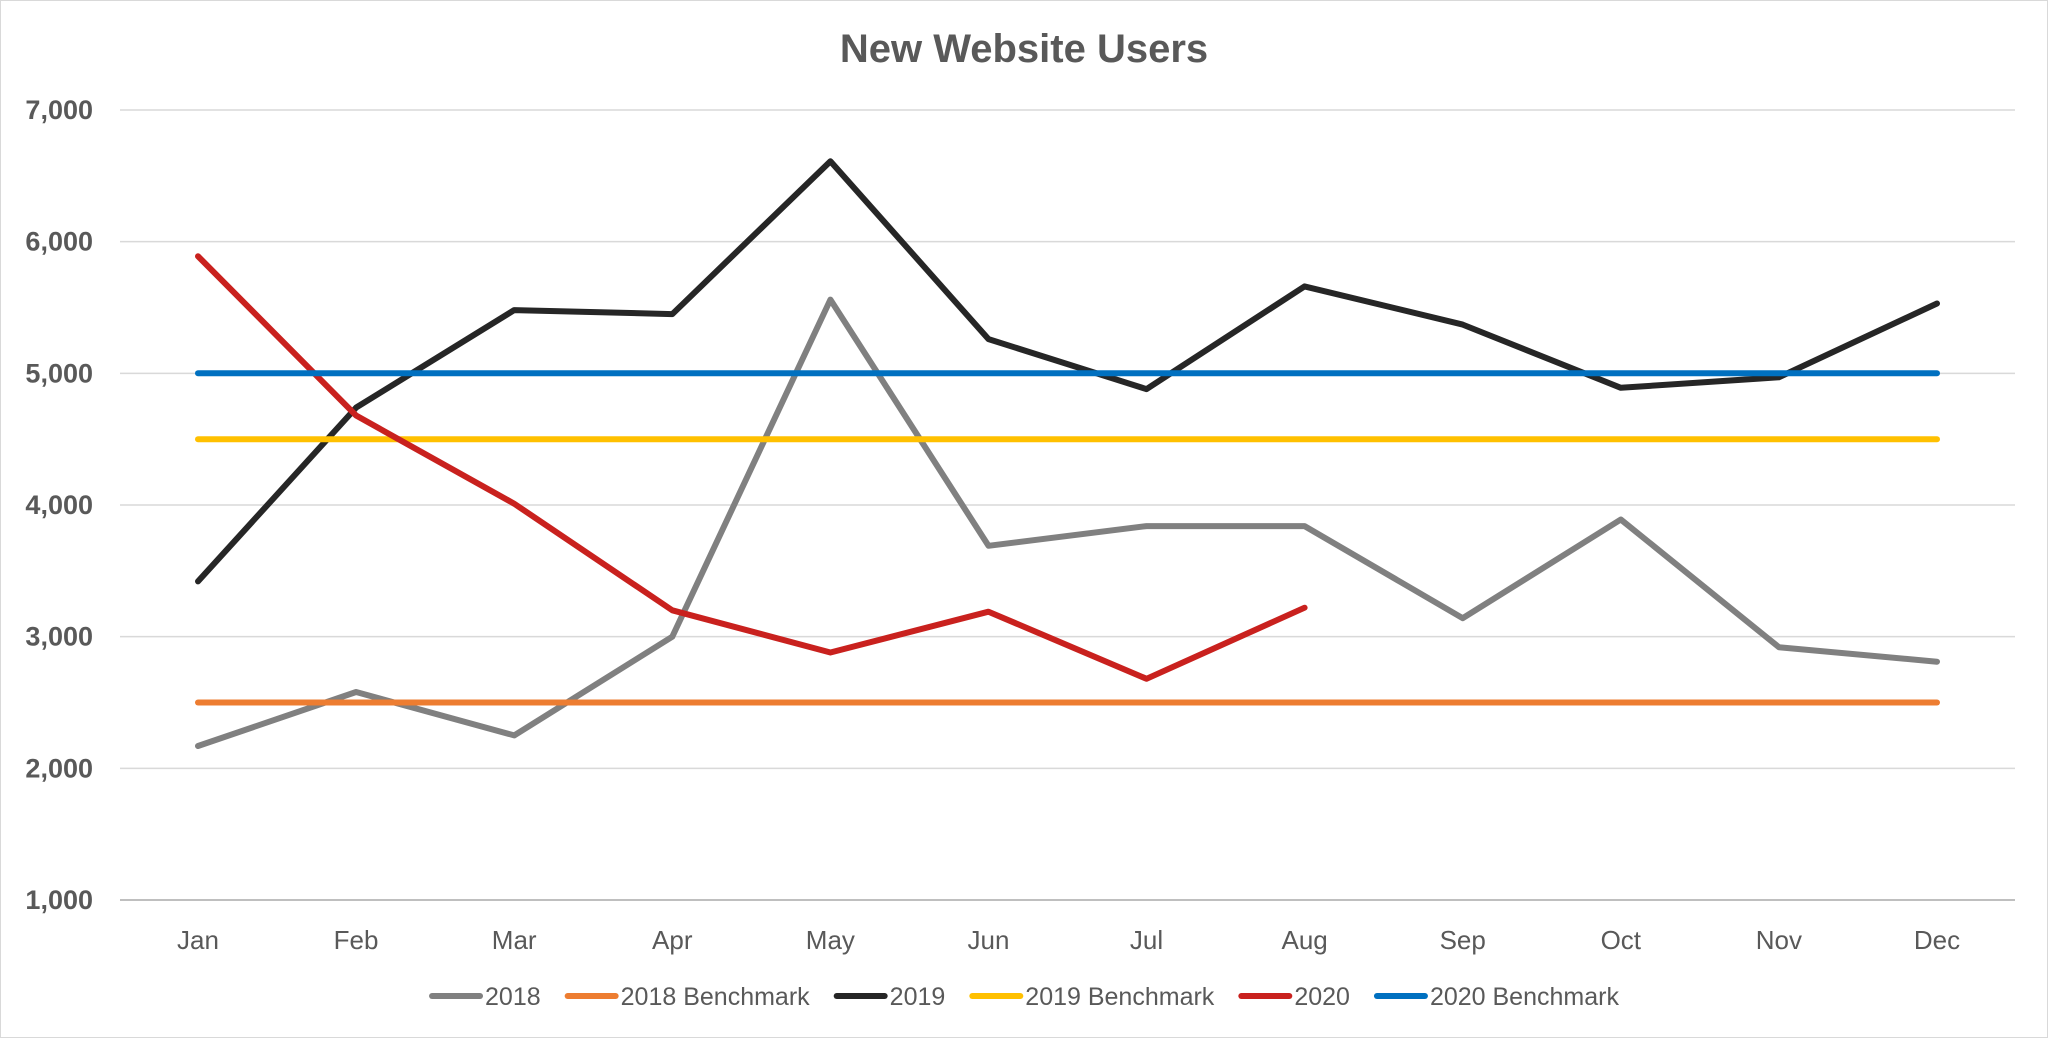 The height and width of the screenshot is (1038, 2048). Describe the element at coordinates (672, 940) in the screenshot. I see `x-tick-label: Apr` at that location.